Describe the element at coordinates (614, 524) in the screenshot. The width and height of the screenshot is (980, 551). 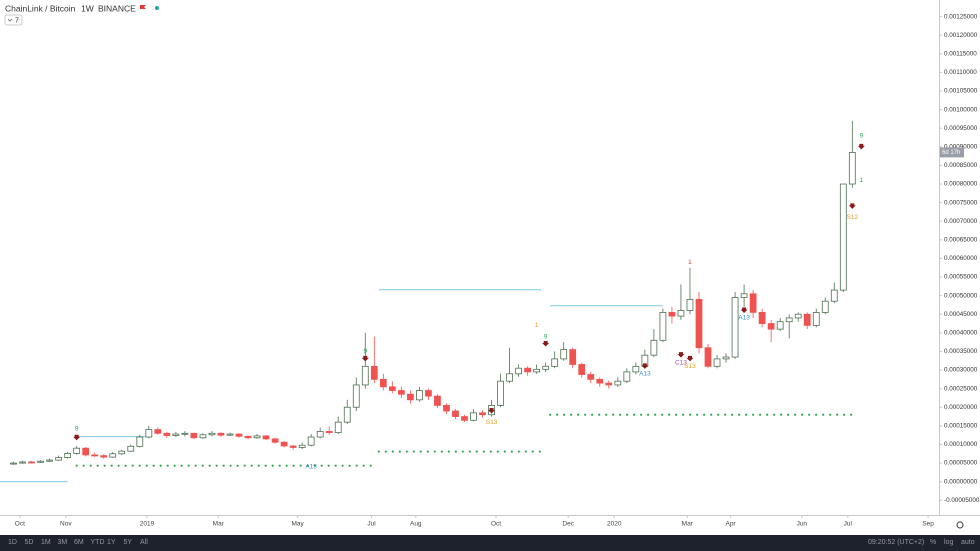
I see `x-tick-label: 2020` at that location.